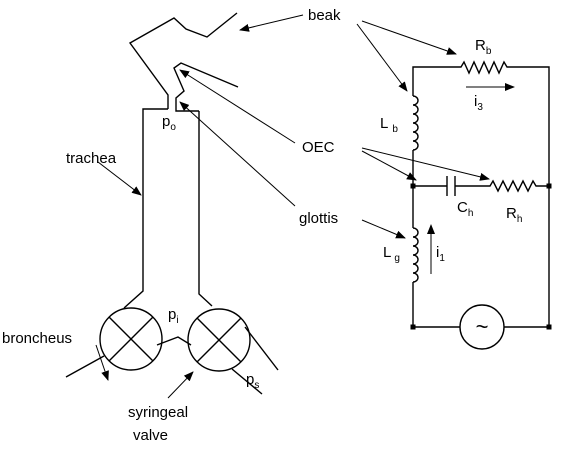  What do you see at coordinates (119, 178) in the screenshot?
I see `trachea-arrow` at bounding box center [119, 178].